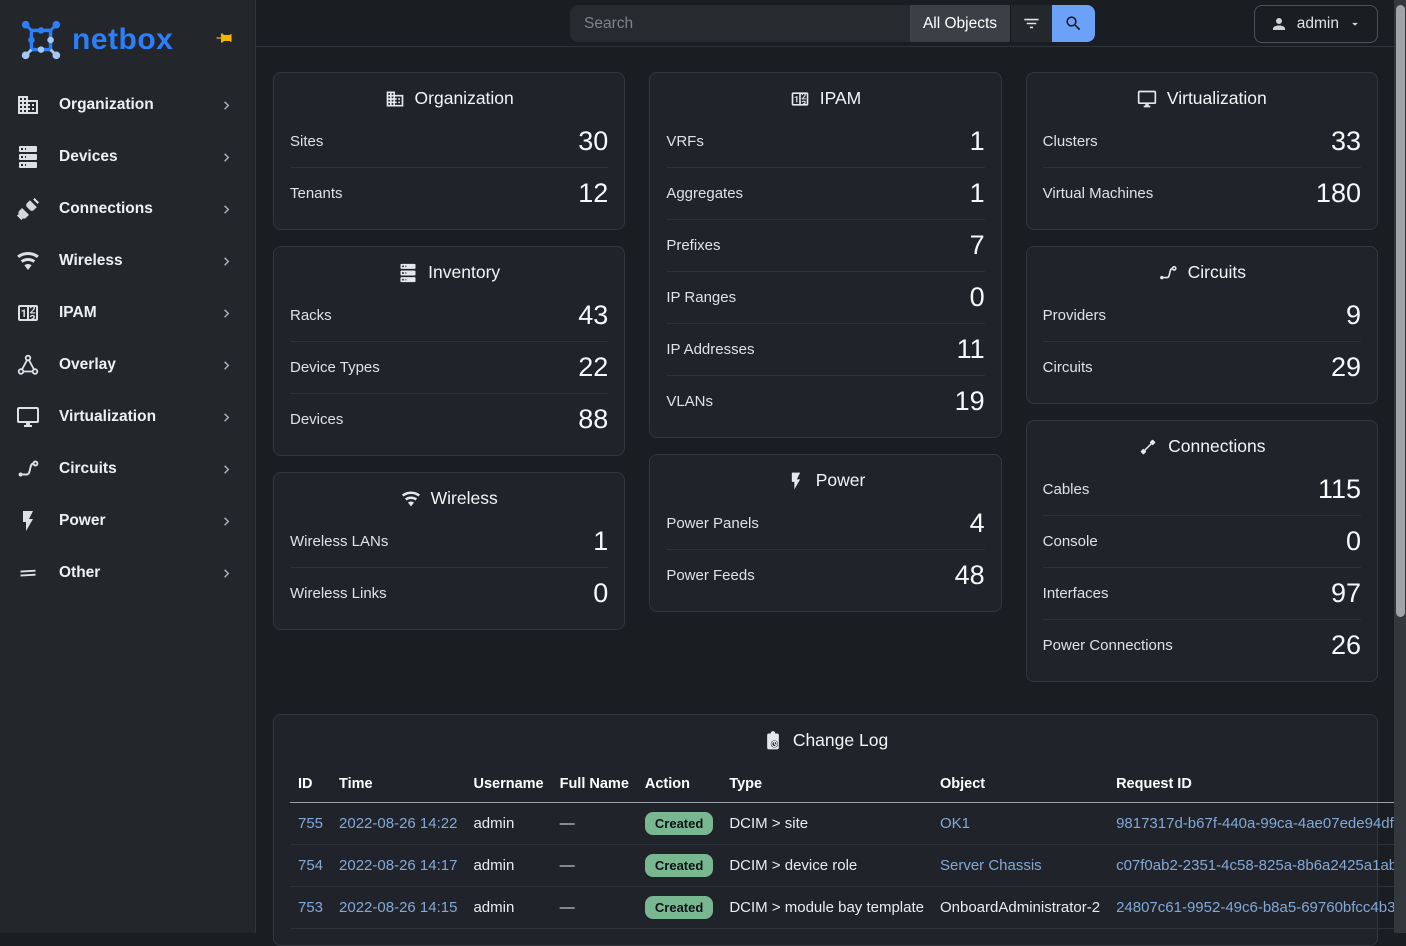  What do you see at coordinates (449, 315) in the screenshot?
I see `stat-row-racks: Racks 43` at bounding box center [449, 315].